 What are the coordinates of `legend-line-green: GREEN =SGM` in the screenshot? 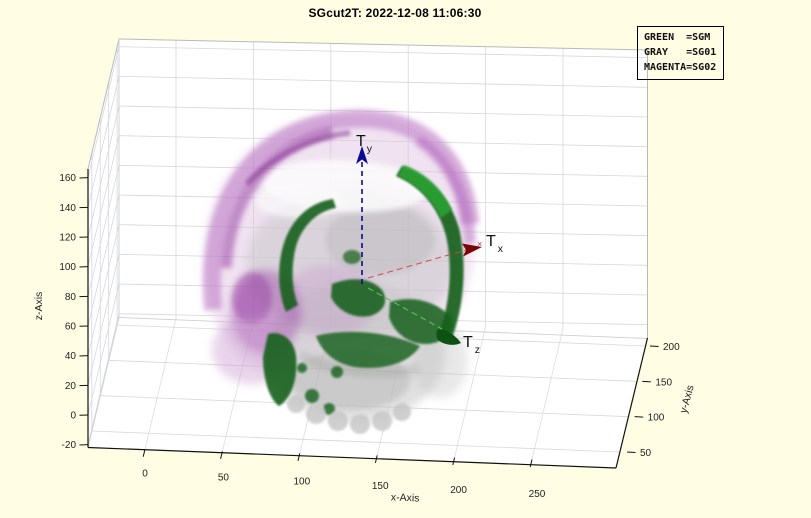 It's located at (677, 37).